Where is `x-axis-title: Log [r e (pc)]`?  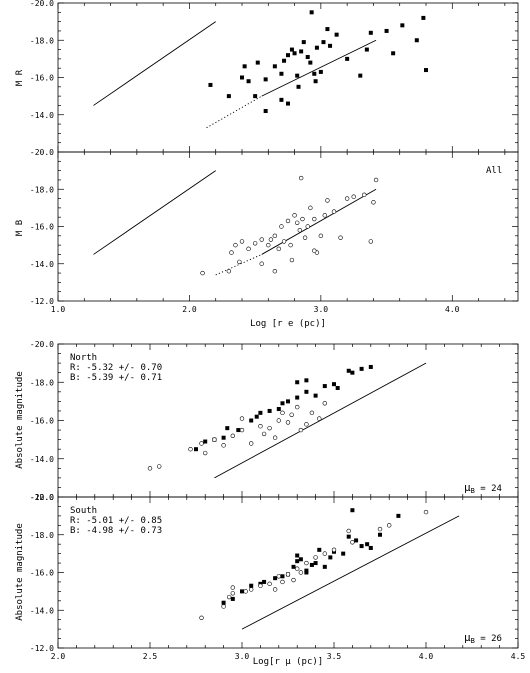 x-axis-title: Log [r e (pc)] is located at coordinates (288, 324).